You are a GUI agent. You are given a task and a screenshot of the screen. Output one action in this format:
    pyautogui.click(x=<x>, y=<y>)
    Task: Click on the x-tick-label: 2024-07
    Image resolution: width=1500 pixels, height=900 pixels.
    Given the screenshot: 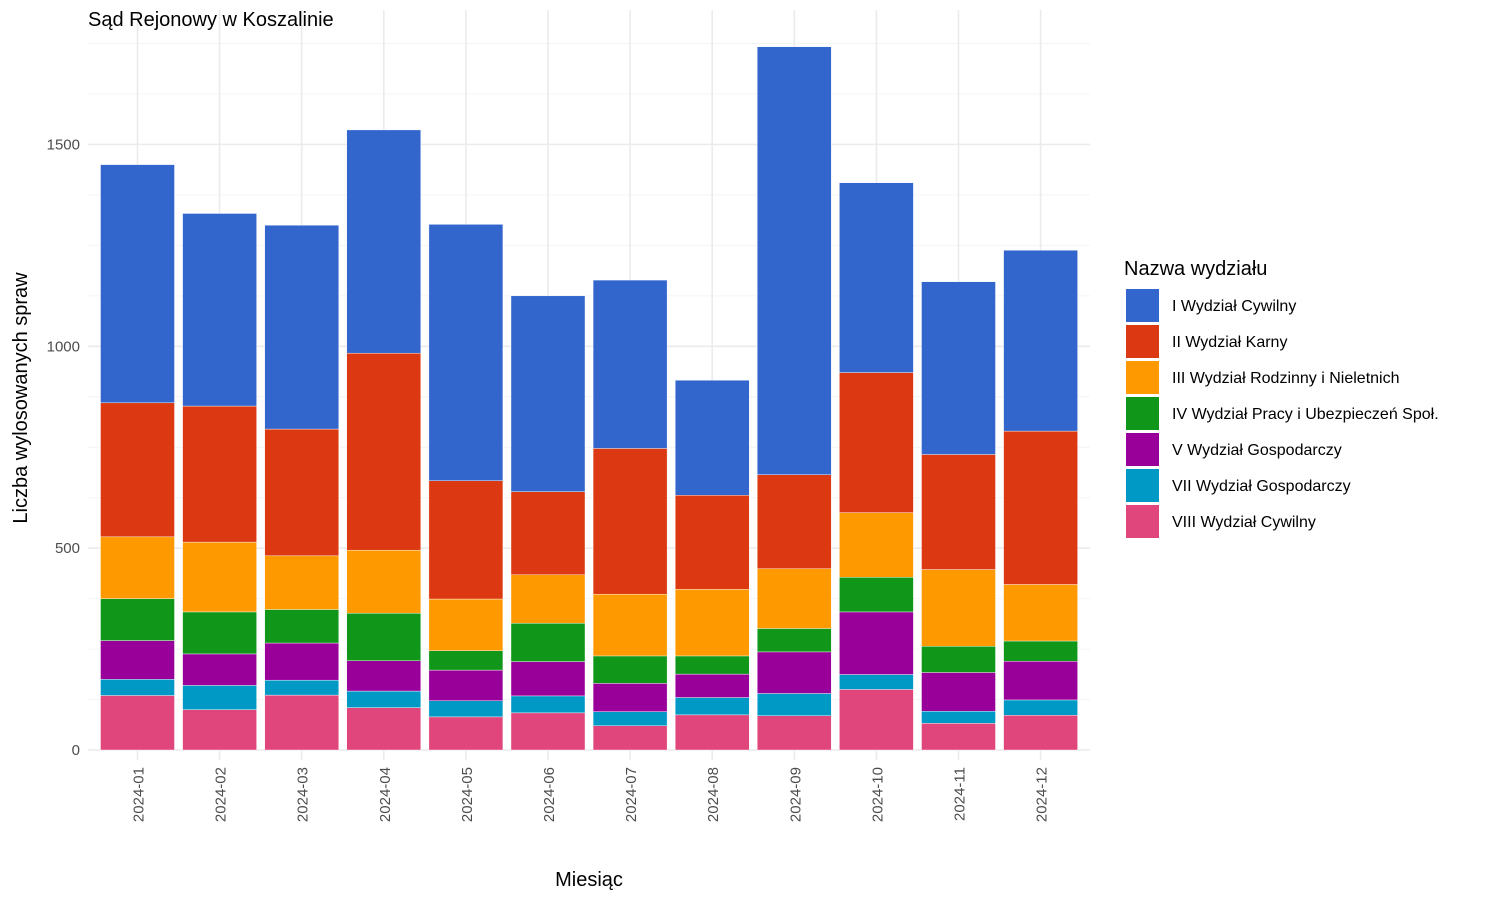 What is the action you would take?
    pyautogui.click(x=631, y=794)
    